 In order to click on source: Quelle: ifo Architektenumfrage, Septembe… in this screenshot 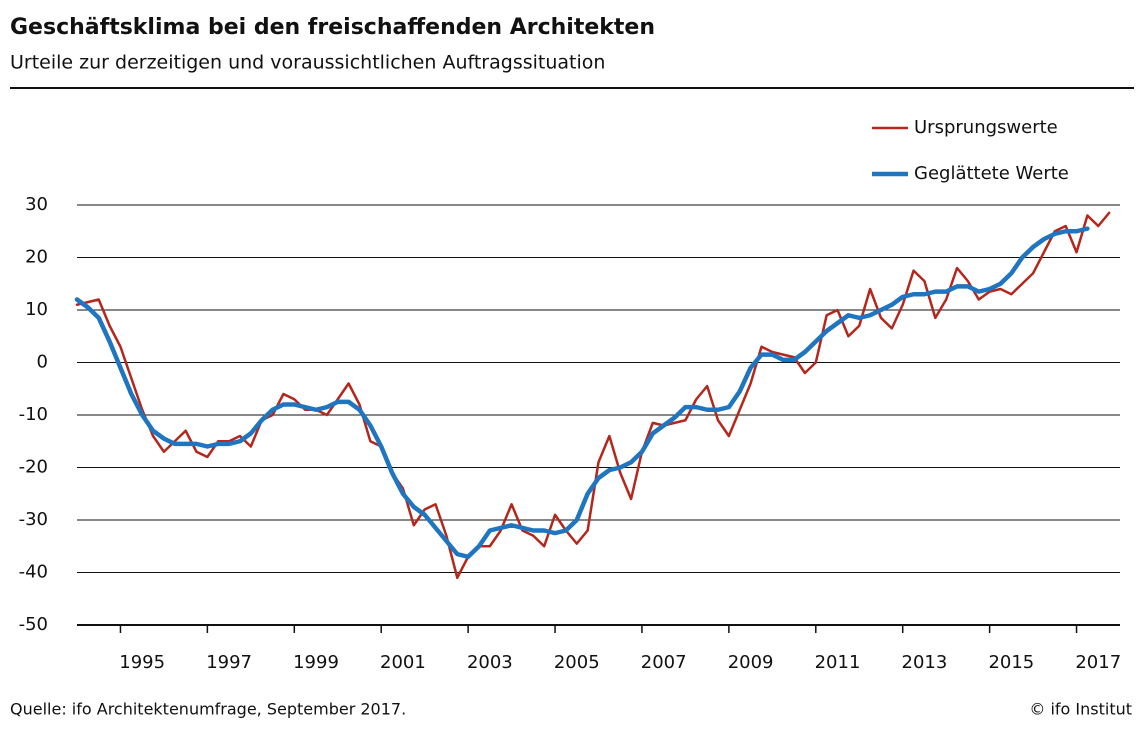, I will do `click(208, 709)`.